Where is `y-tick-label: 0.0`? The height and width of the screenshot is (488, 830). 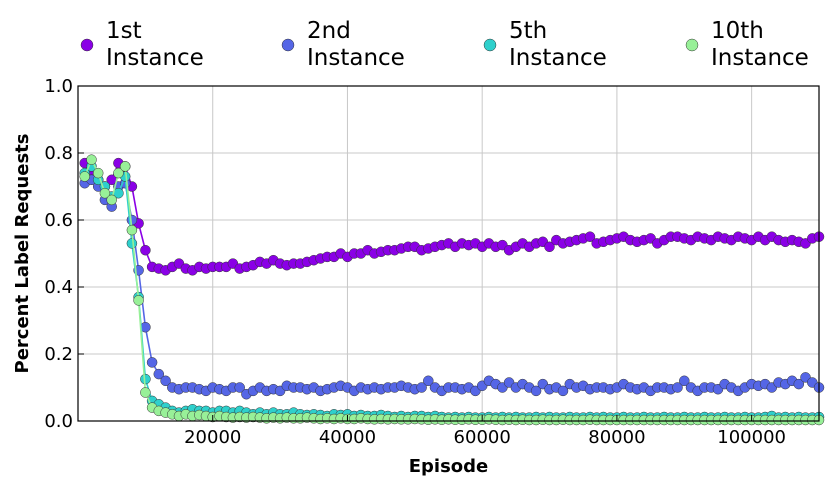 y-tick-label: 0.0 is located at coordinates (58, 421).